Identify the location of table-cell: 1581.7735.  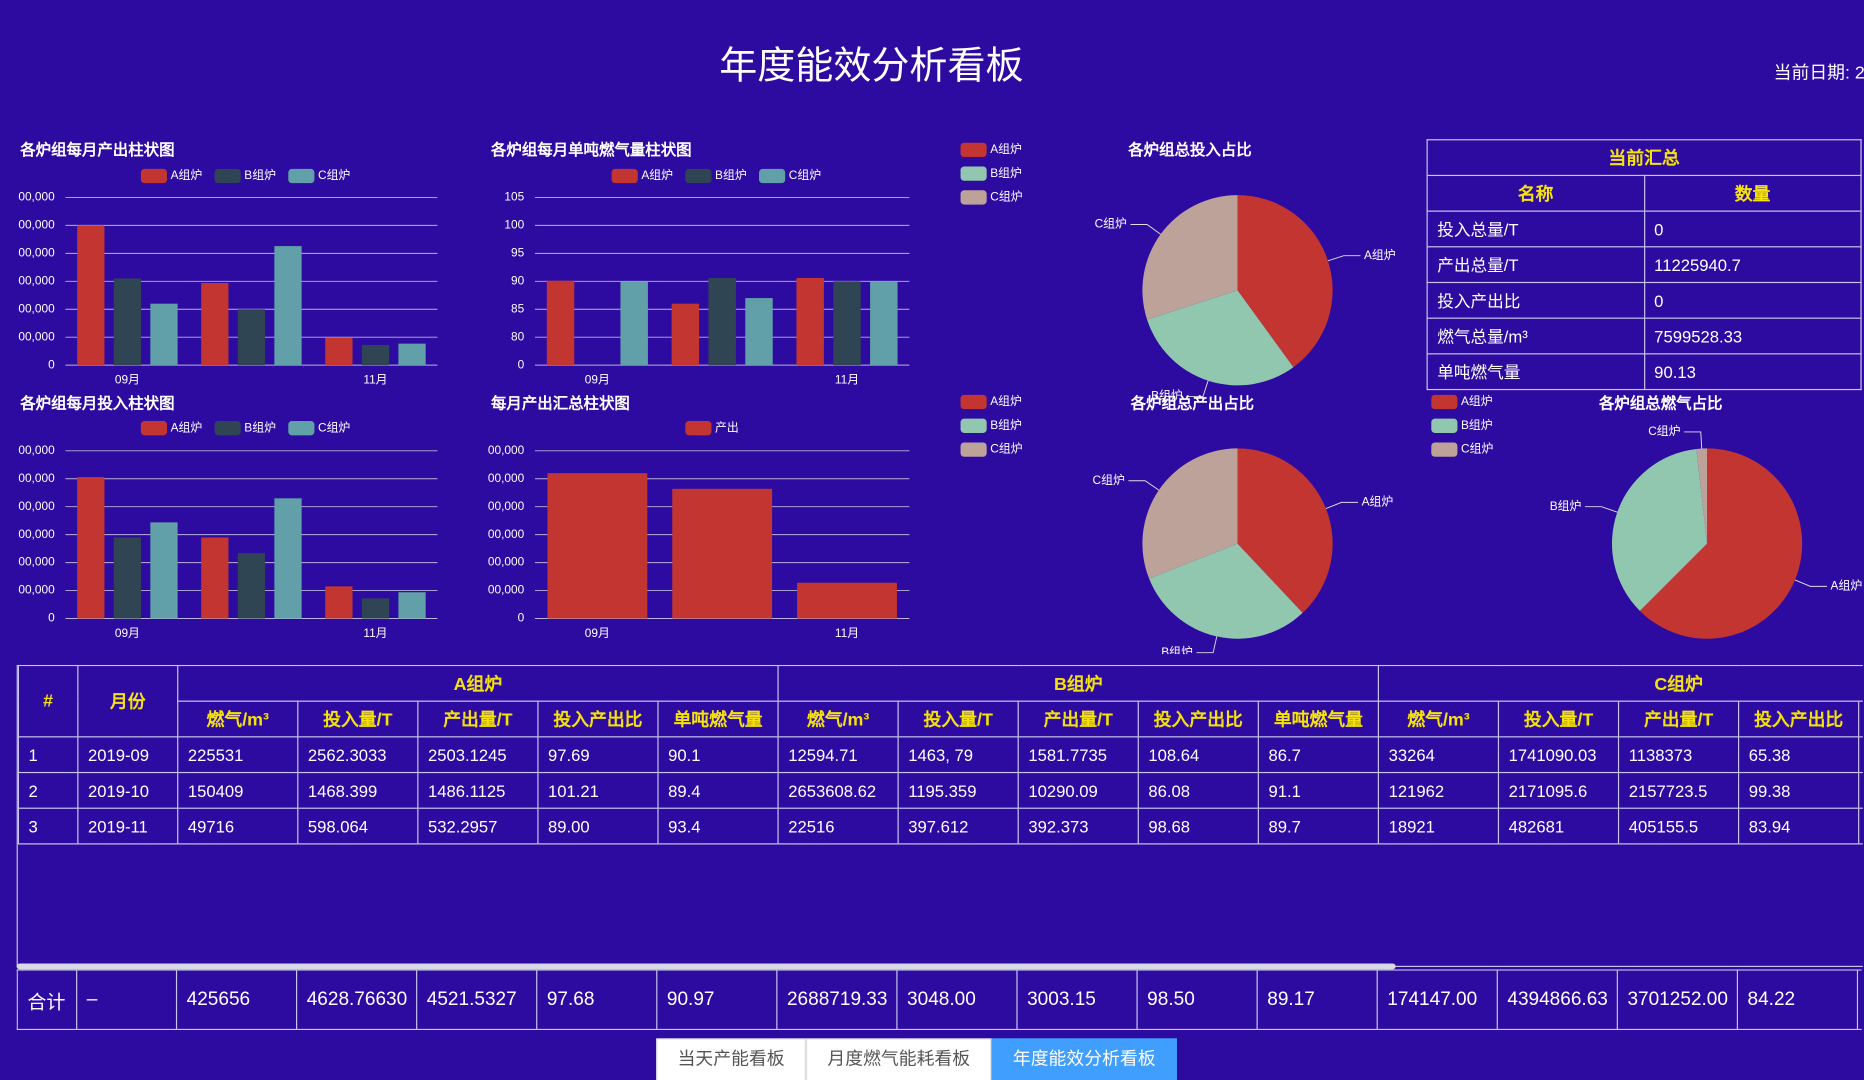
(1078, 755).